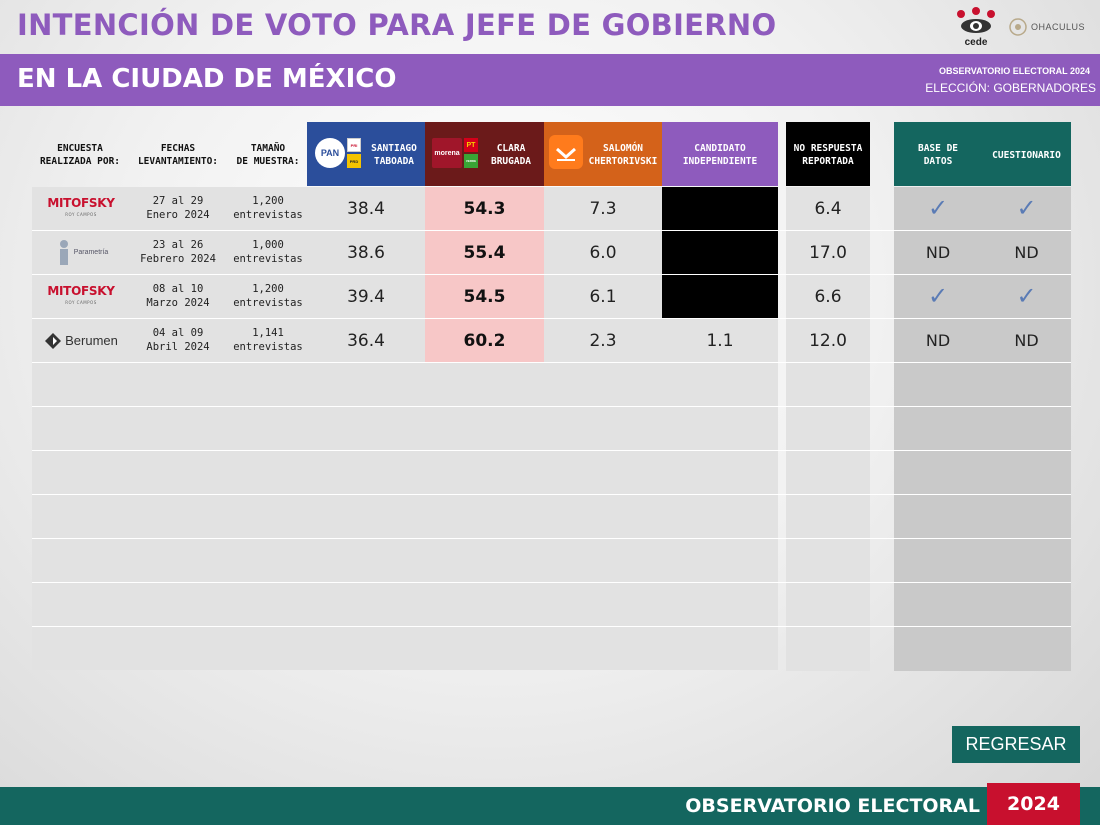  What do you see at coordinates (828, 429) in the screenshot?
I see `no-respuesta-column` at bounding box center [828, 429].